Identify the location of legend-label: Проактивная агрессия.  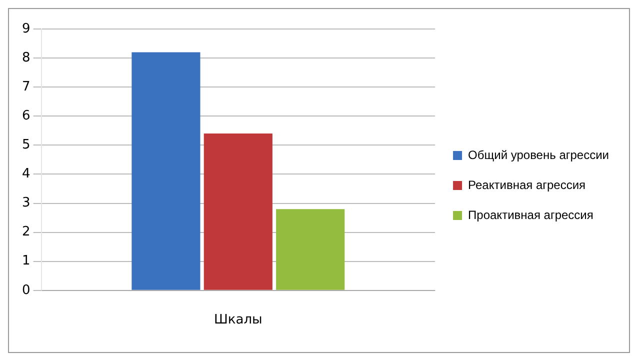
(531, 215).